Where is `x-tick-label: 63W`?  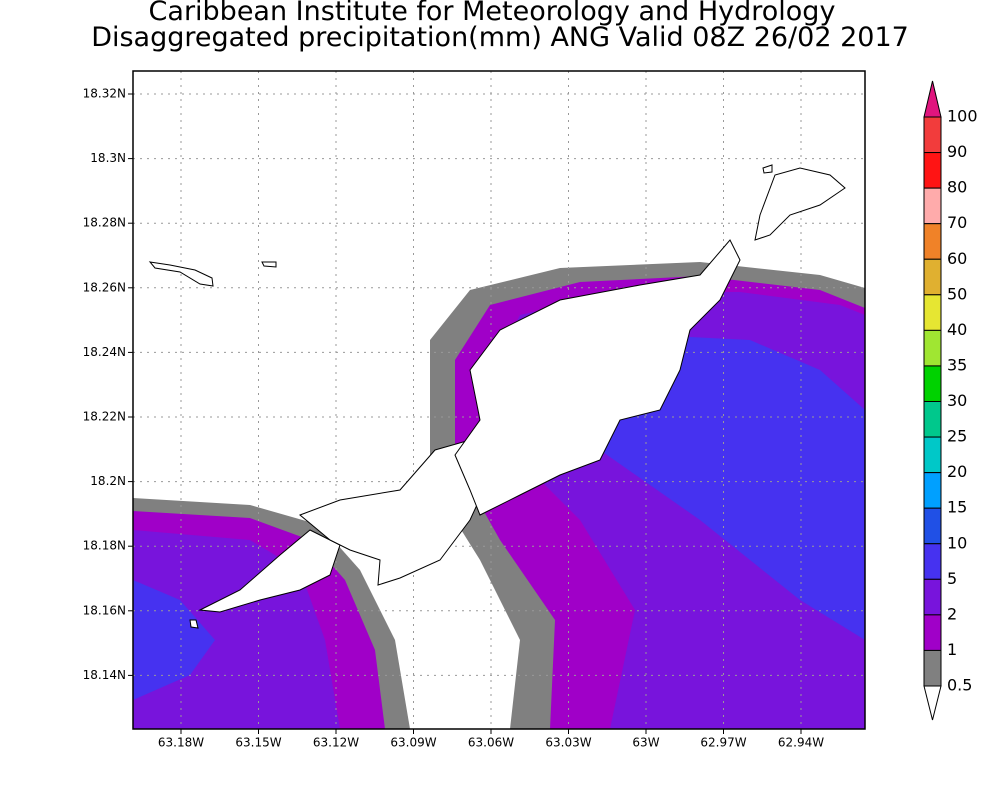
x-tick-label: 63W is located at coordinates (645, 743).